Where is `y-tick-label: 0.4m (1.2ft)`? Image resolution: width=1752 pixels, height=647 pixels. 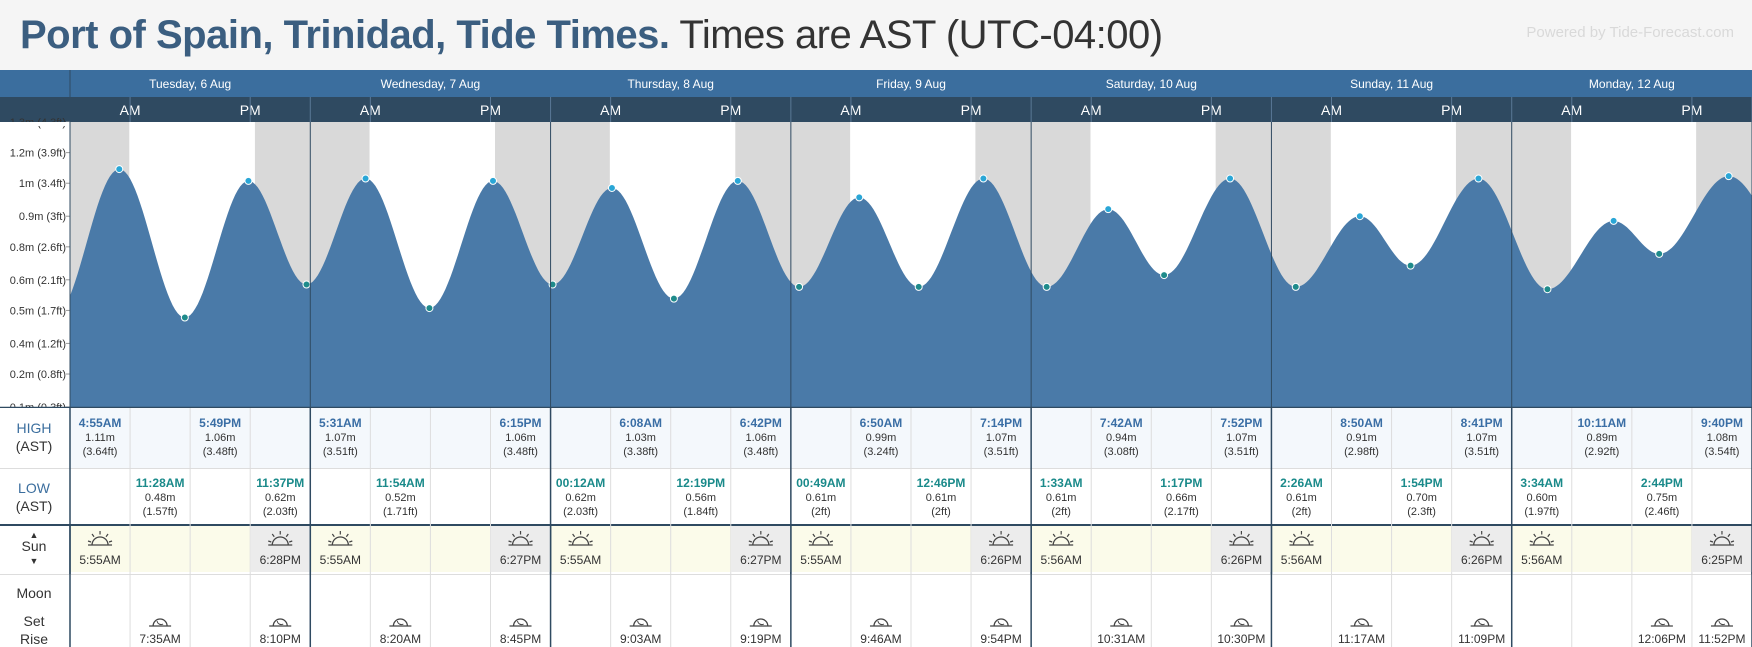
y-tick-label: 0.4m (1.2ft) is located at coordinates (38, 344).